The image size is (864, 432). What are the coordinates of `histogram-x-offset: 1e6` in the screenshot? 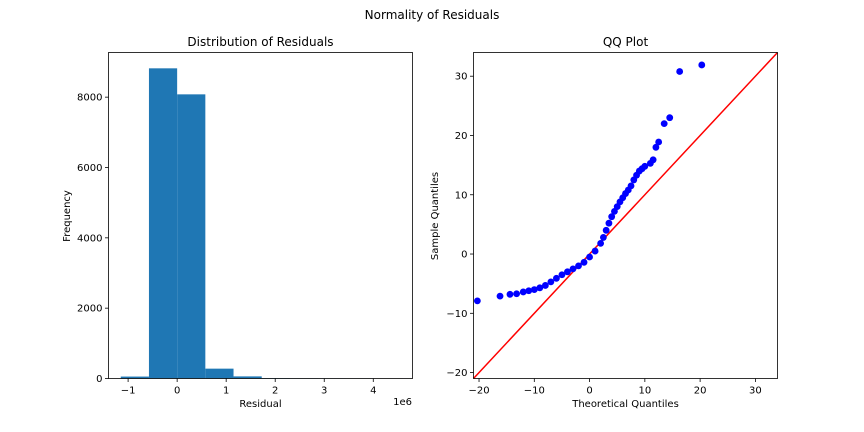 It's located at (402, 402).